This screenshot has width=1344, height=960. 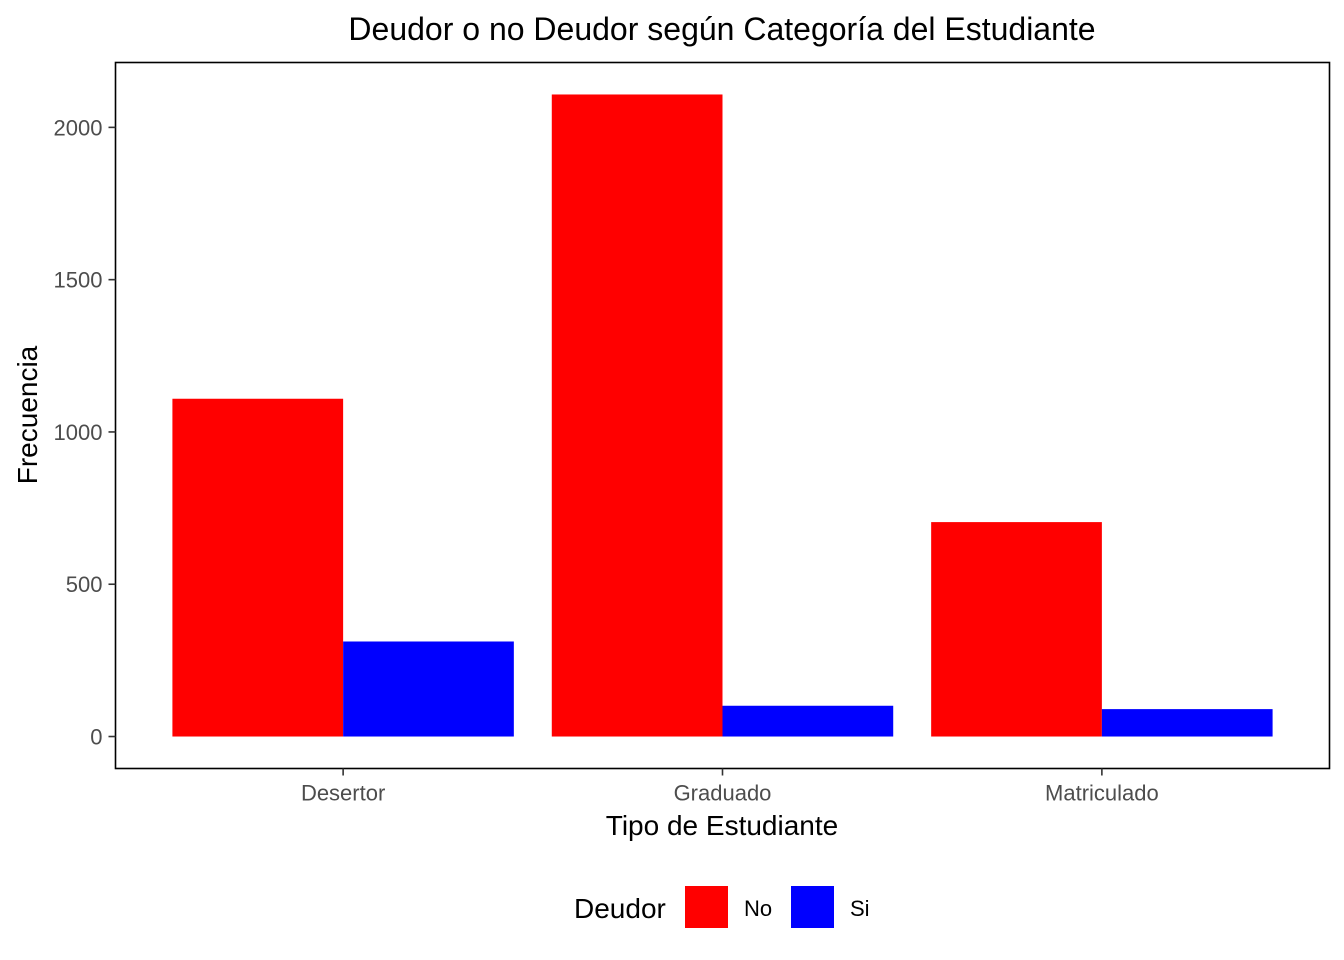 I want to click on bar-matriculado-si, so click(x=1187, y=723).